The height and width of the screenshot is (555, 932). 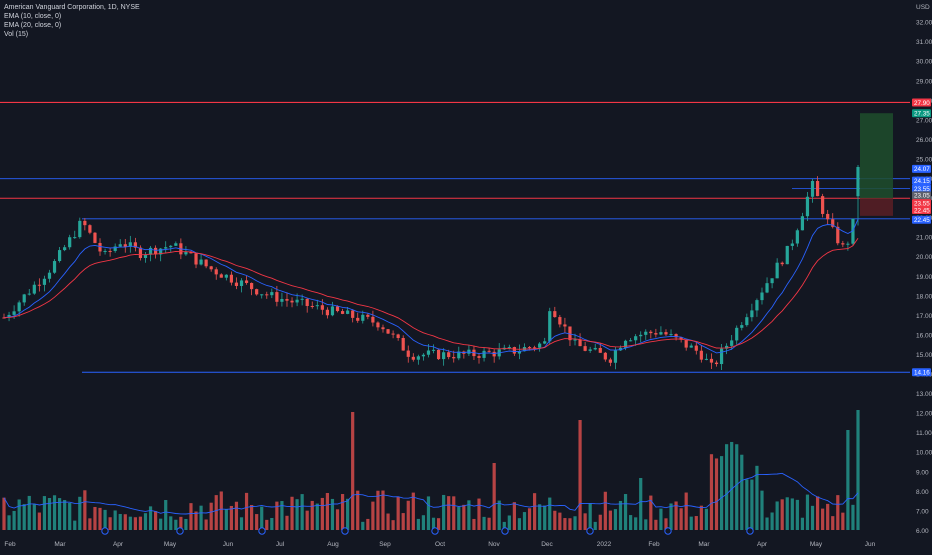 I want to click on x-tick-label: Dec, so click(x=547, y=544).